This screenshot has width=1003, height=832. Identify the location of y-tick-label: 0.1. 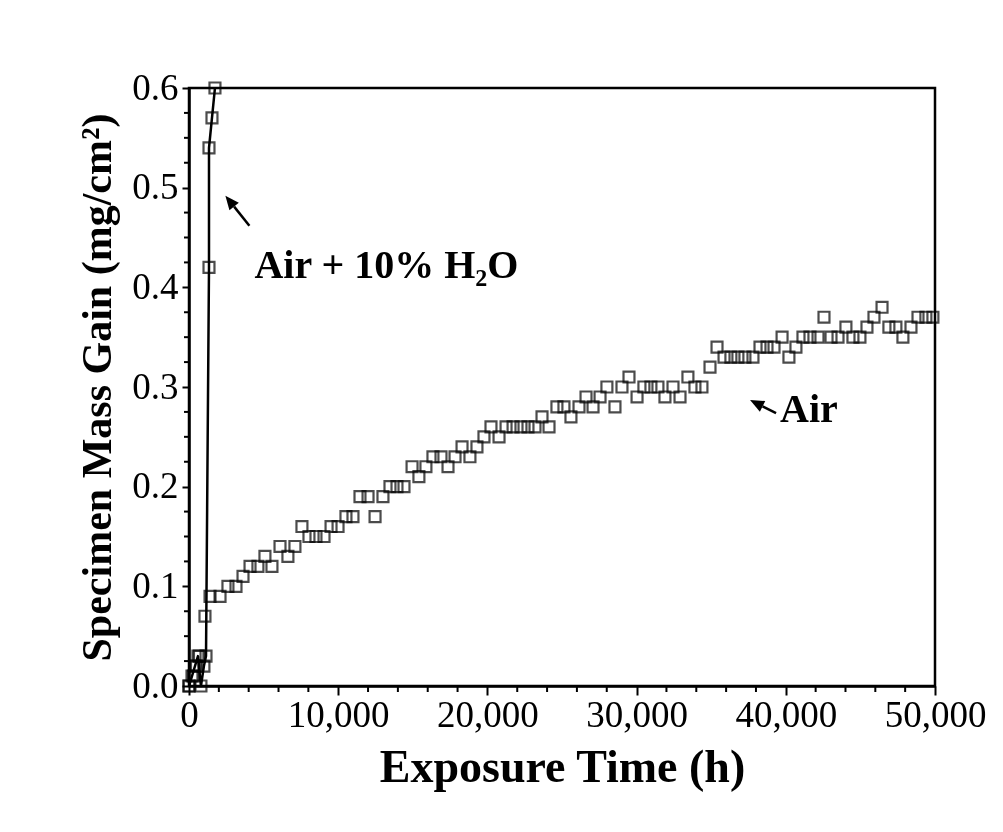
(155, 585).